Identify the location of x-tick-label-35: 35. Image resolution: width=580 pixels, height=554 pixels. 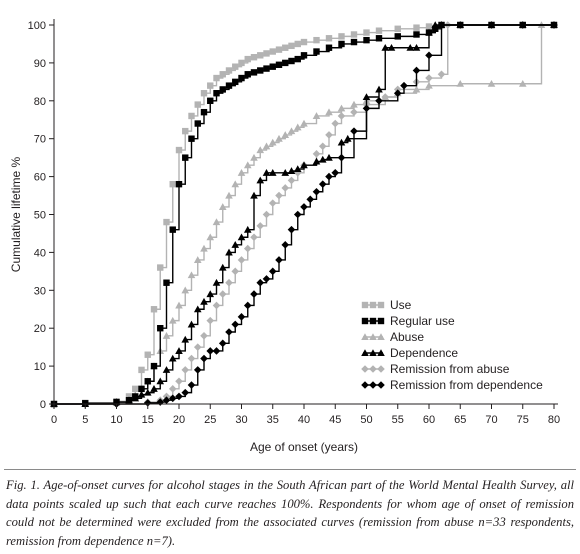
(273, 420).